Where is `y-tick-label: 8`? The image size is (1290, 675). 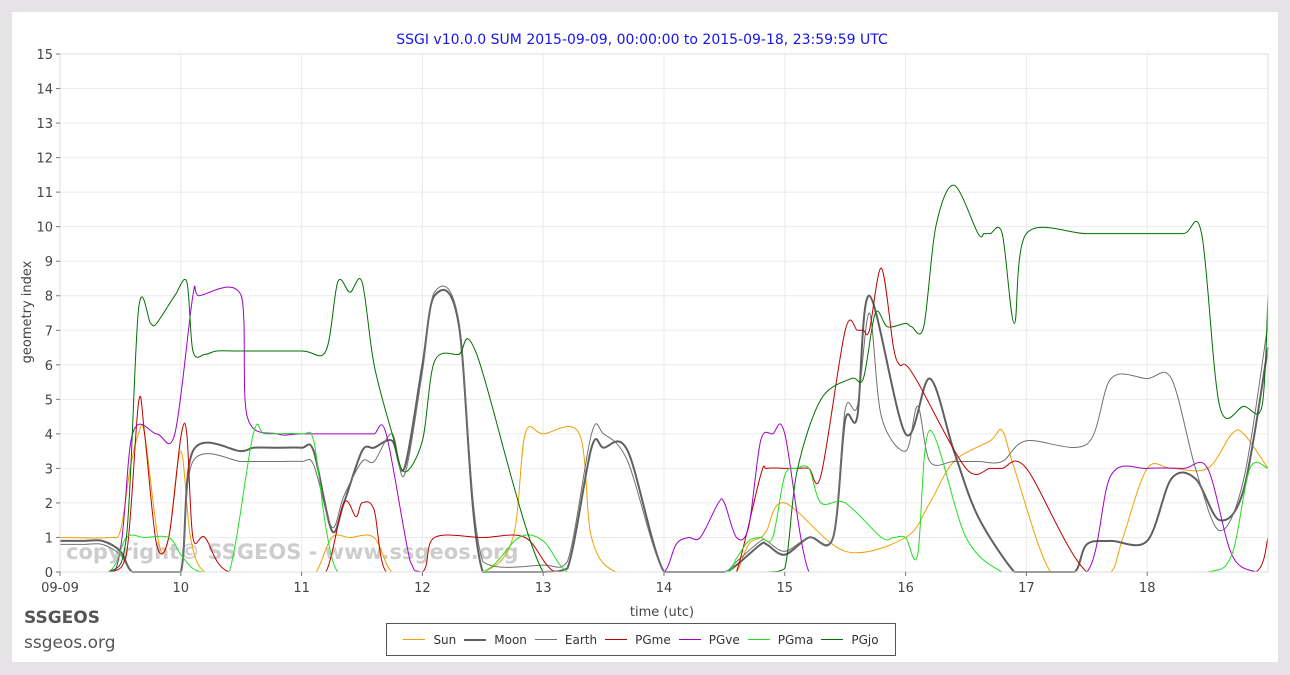
y-tick-label: 8 is located at coordinates (49, 297).